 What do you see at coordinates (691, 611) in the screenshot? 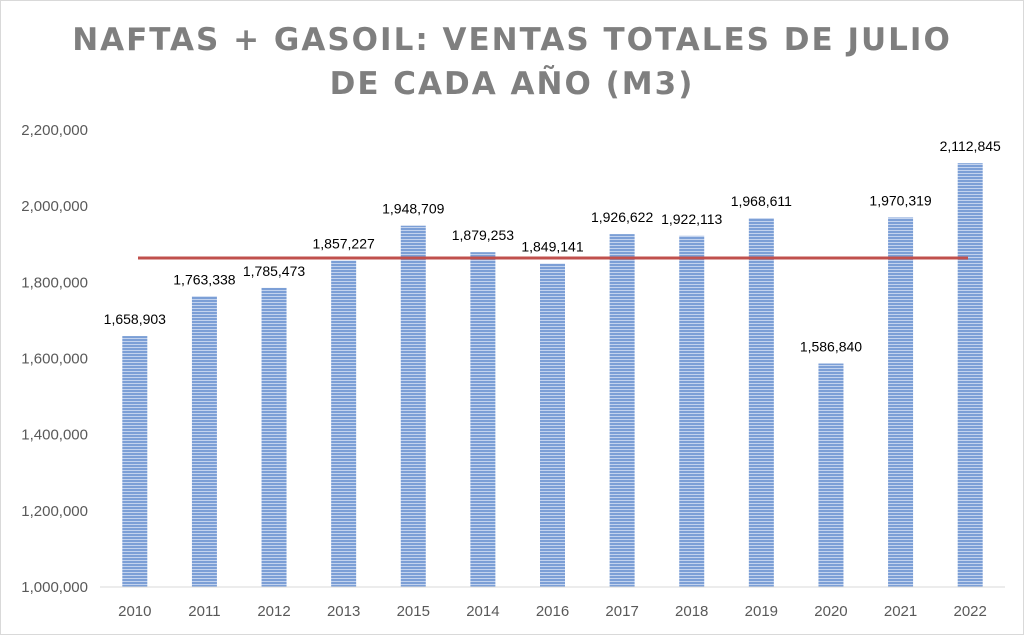
I see `x-tick-label: 2018` at bounding box center [691, 611].